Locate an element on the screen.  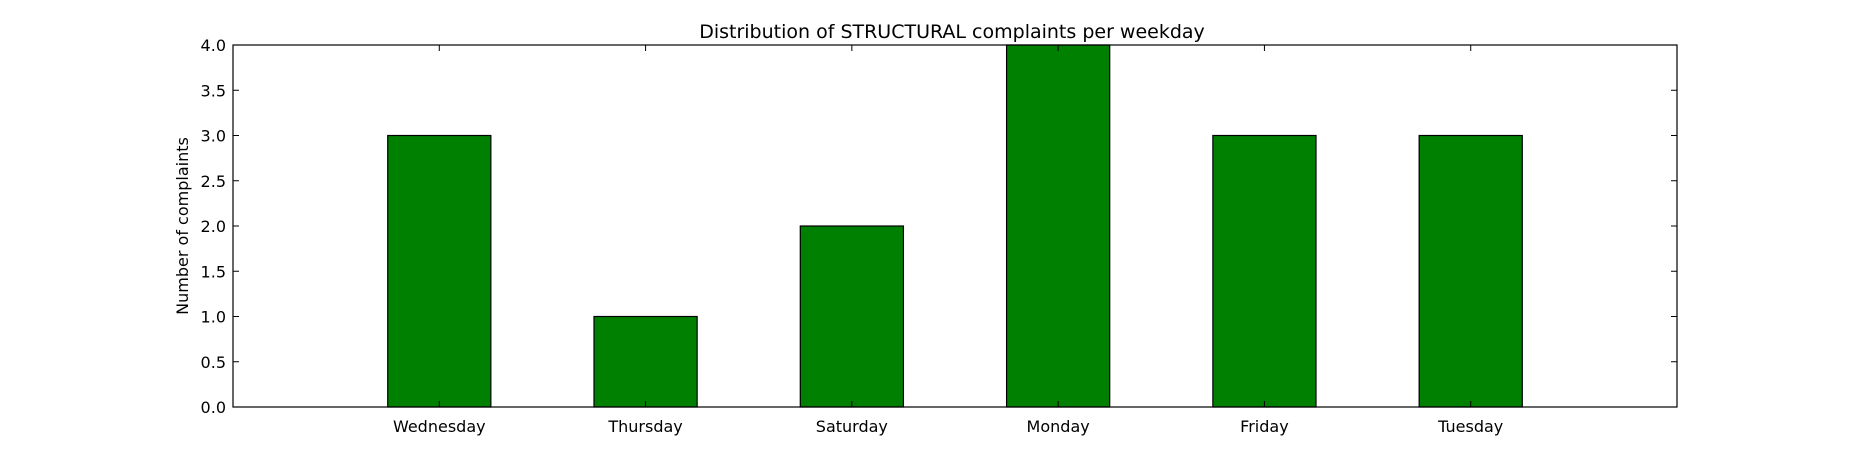
y-axis-label: Number of complaints is located at coordinates (182, 226).